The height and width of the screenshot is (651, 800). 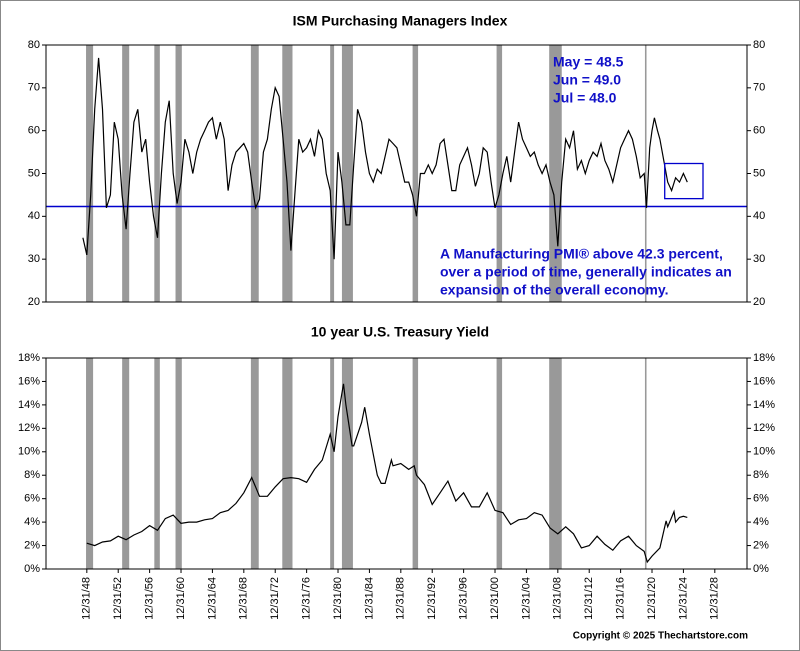 I want to click on x-tick-label: 12/31/64, so click(x=212, y=598).